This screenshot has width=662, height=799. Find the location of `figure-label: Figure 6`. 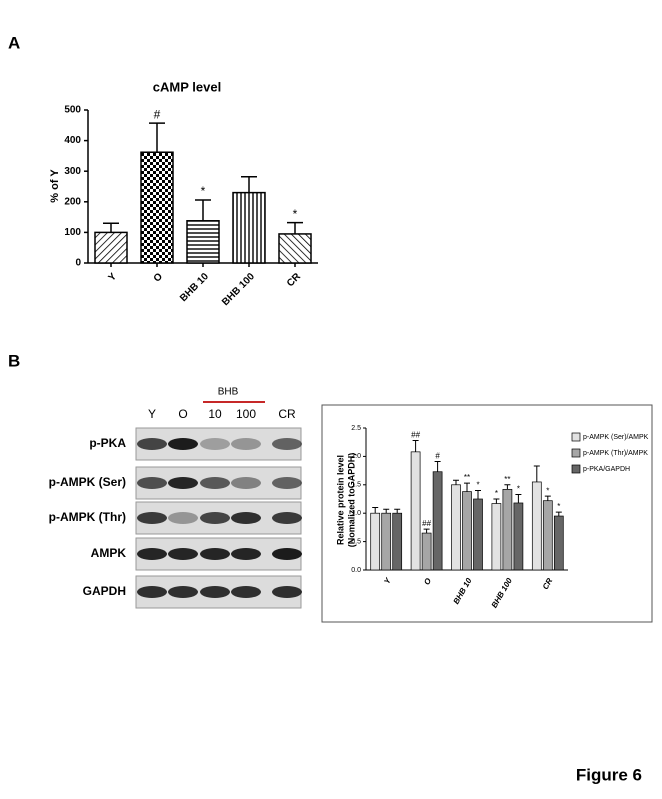

figure-label: Figure 6 is located at coordinates (609, 774).